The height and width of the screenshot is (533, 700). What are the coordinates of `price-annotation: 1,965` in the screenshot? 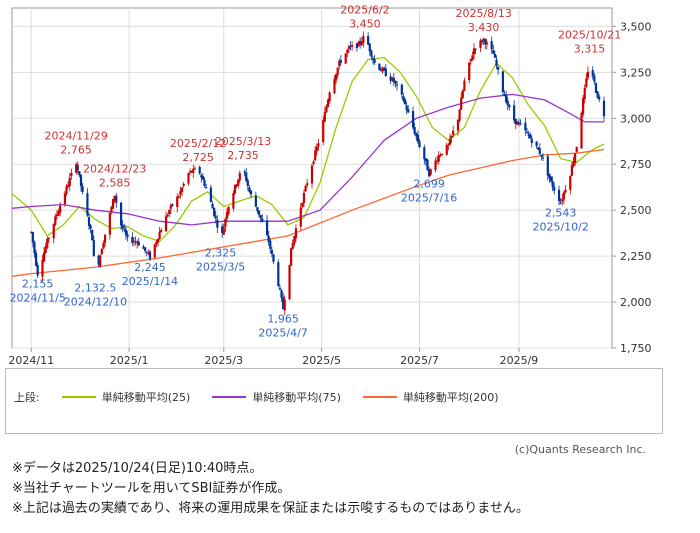 It's located at (283, 318).